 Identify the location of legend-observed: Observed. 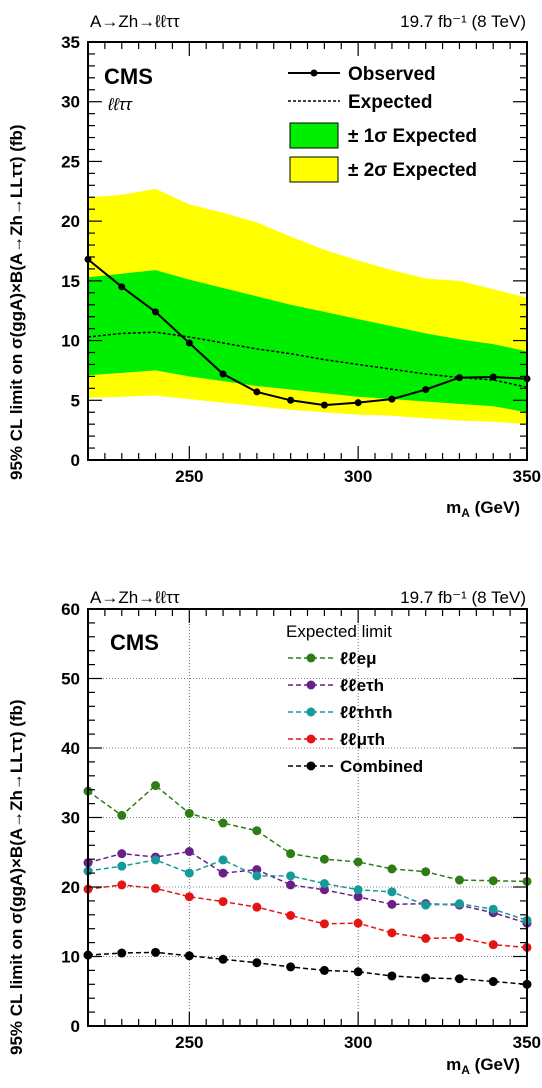
(392, 74).